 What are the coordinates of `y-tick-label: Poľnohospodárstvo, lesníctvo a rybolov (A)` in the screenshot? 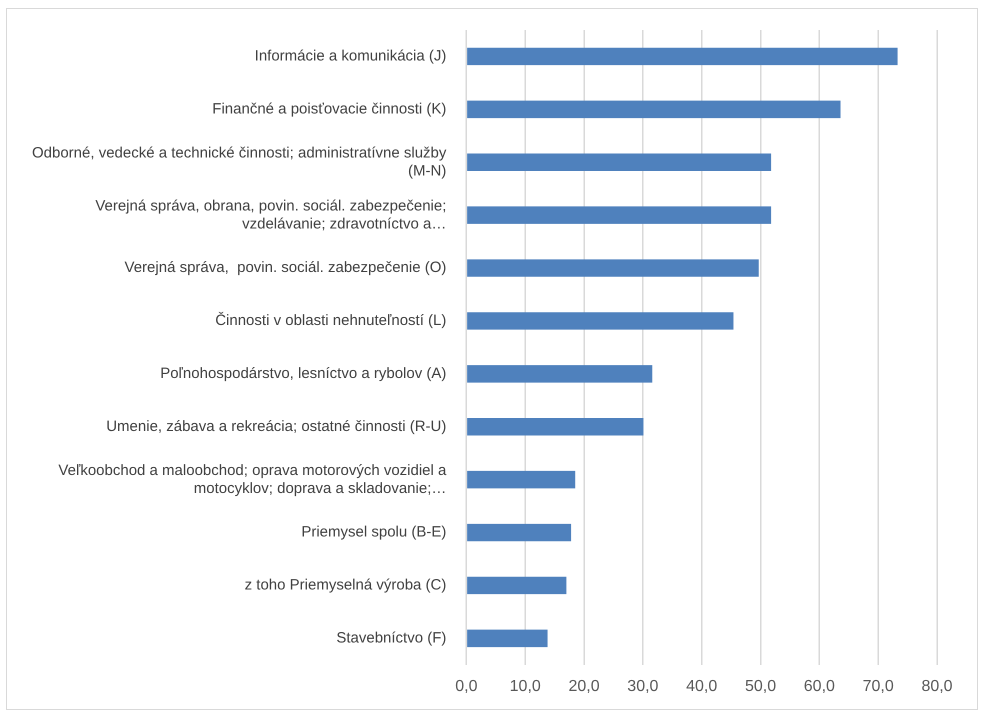 It's located at (303, 373).